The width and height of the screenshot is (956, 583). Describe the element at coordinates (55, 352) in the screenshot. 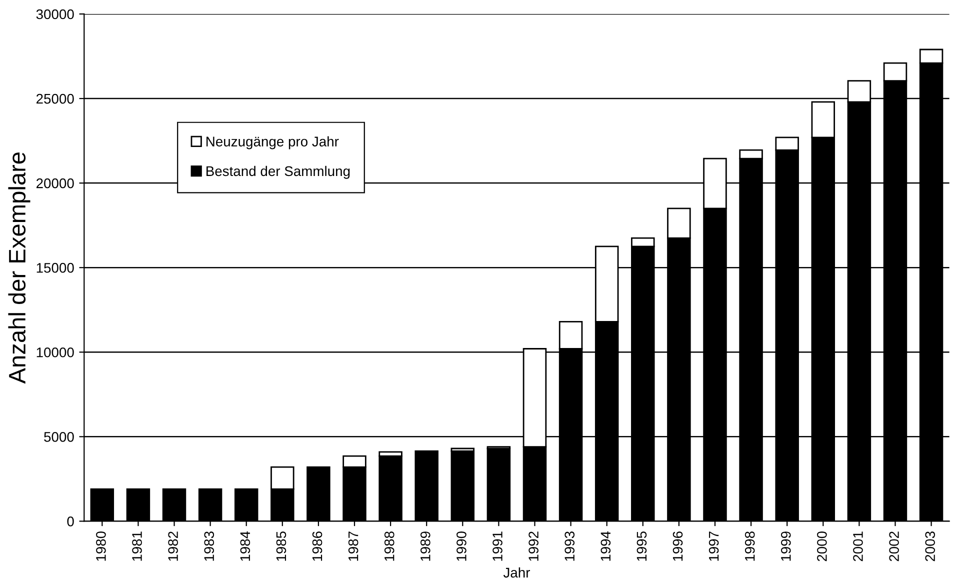

I see `y-tick-label: 10000` at that location.